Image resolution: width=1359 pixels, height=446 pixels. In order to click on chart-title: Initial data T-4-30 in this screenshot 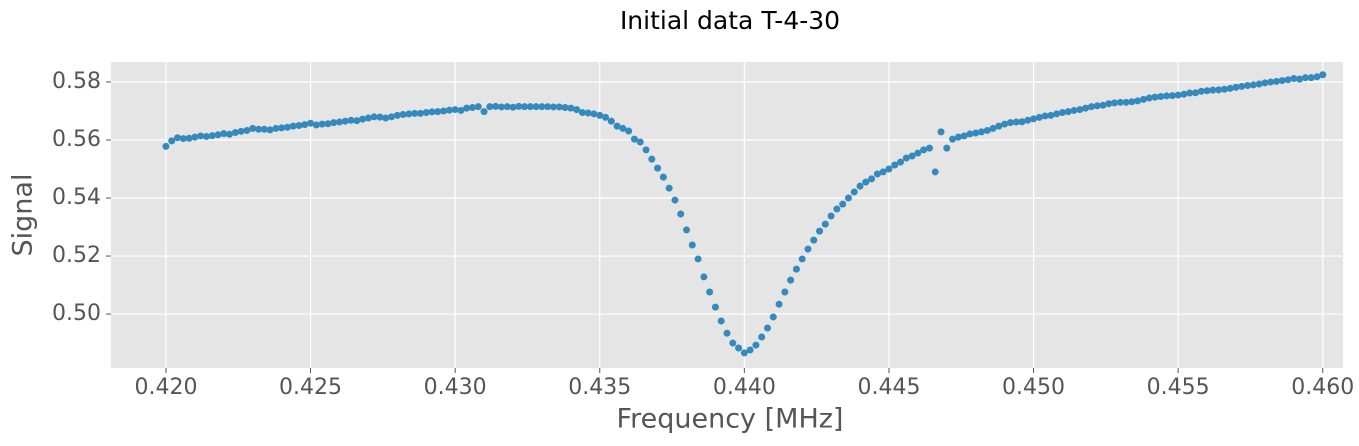, I will do `click(730, 20)`.